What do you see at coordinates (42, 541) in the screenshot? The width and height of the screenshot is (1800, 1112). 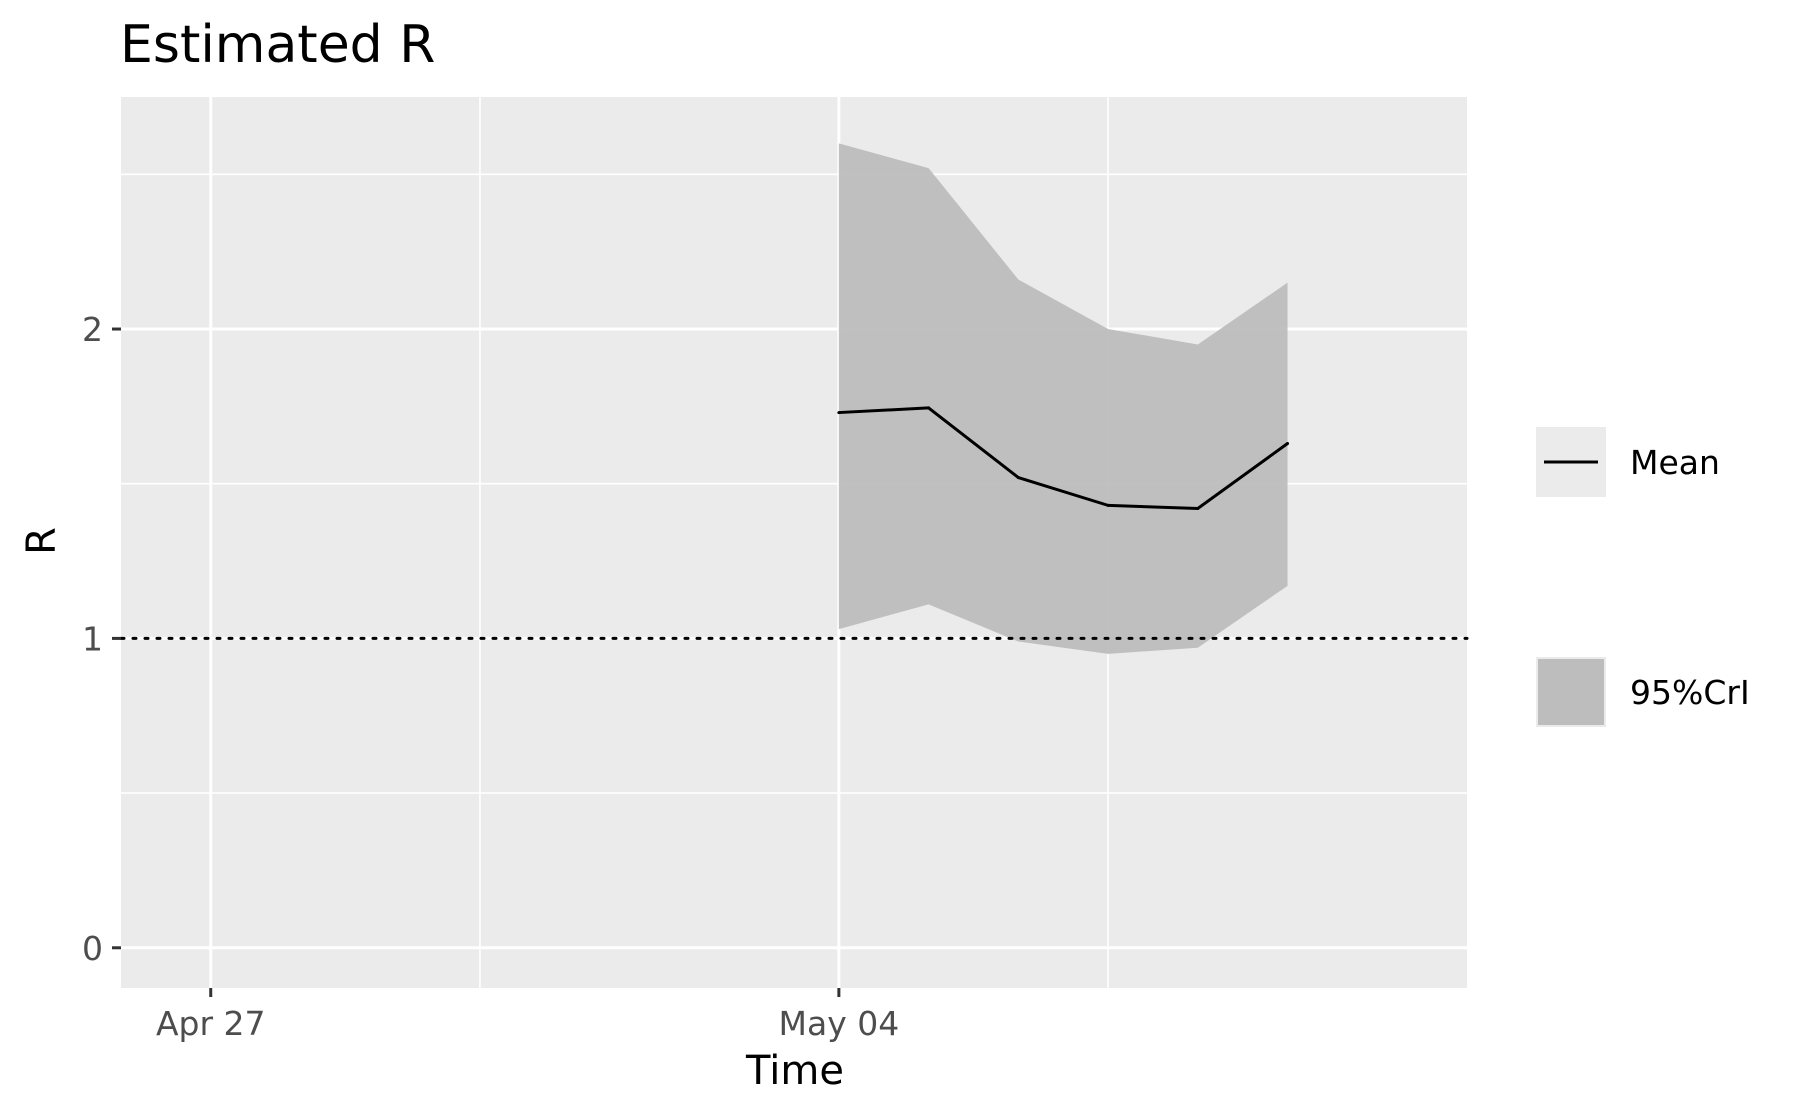 I see `y-axis-title: R` at bounding box center [42, 541].